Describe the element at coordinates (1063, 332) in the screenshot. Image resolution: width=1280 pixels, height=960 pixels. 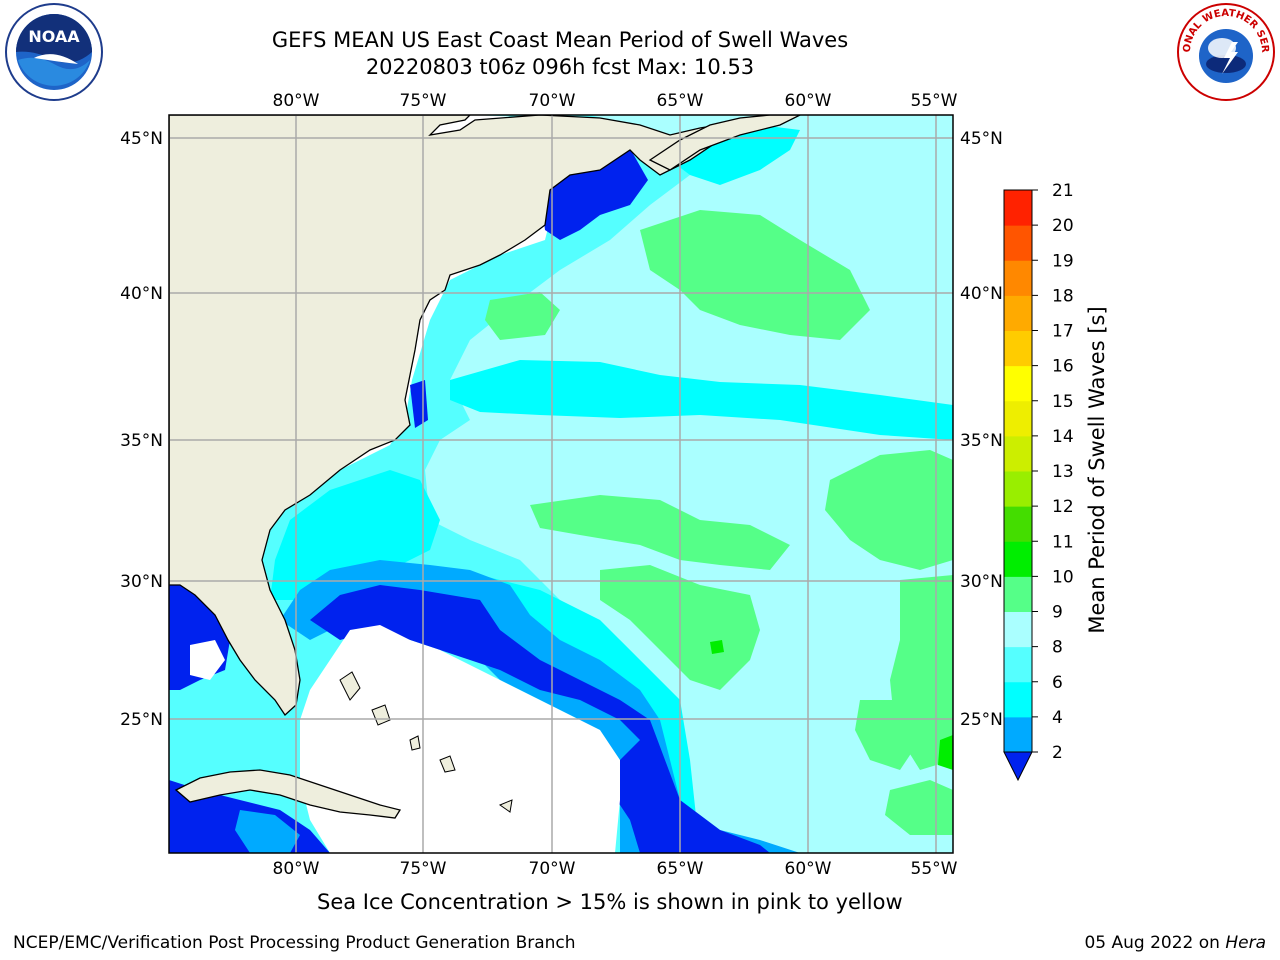
I see `colorbar-tick-label: 17` at that location.